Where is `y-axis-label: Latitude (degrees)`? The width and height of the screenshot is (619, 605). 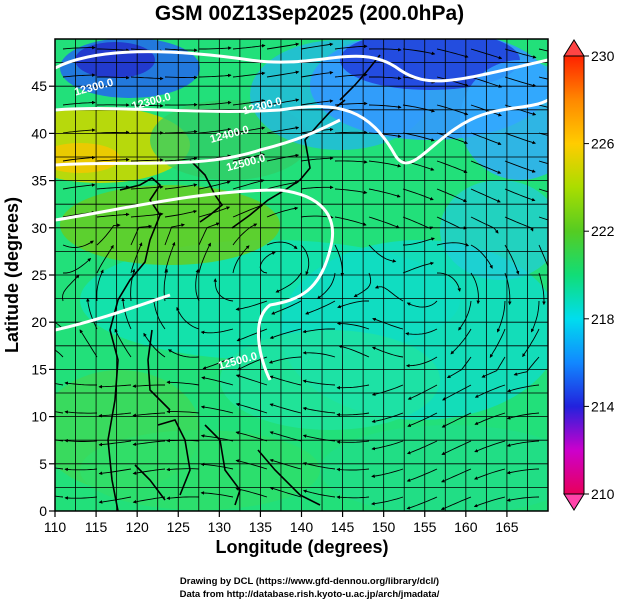
y-axis-label: Latitude (degrees) is located at coordinates (12, 275).